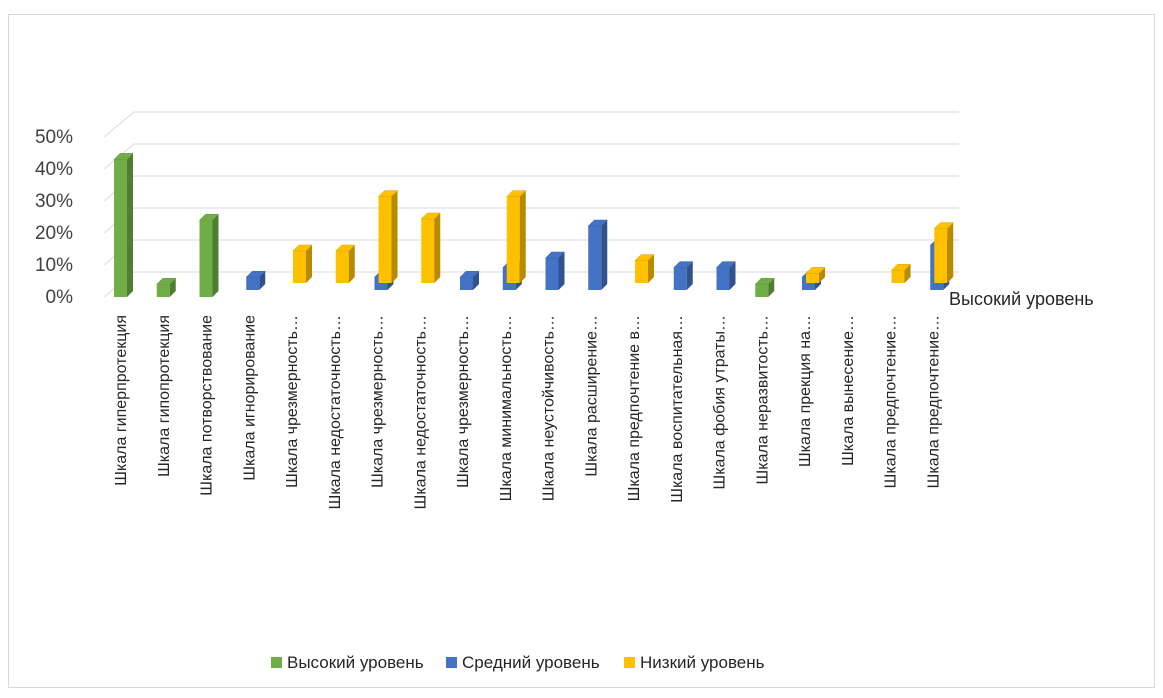 The width and height of the screenshot is (1163, 698). What do you see at coordinates (531, 662) in the screenshot?
I see `legend-label: Средний уровень` at bounding box center [531, 662].